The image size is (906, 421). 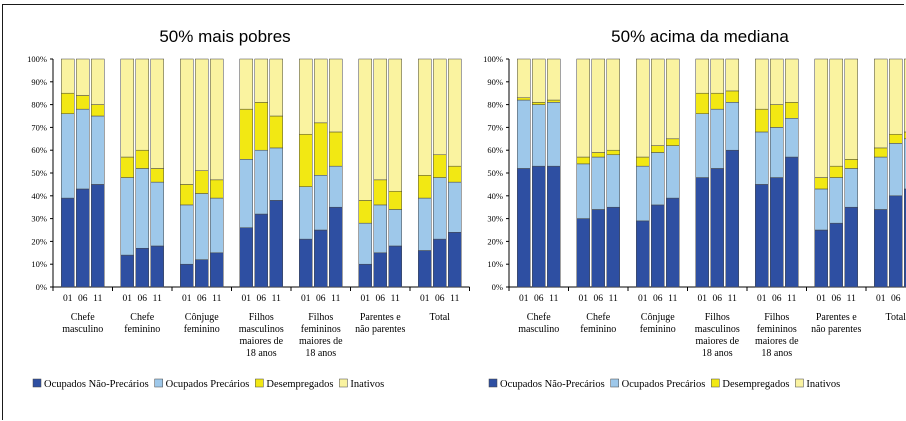 I want to click on x-group-label: Filhos, so click(x=261, y=317).